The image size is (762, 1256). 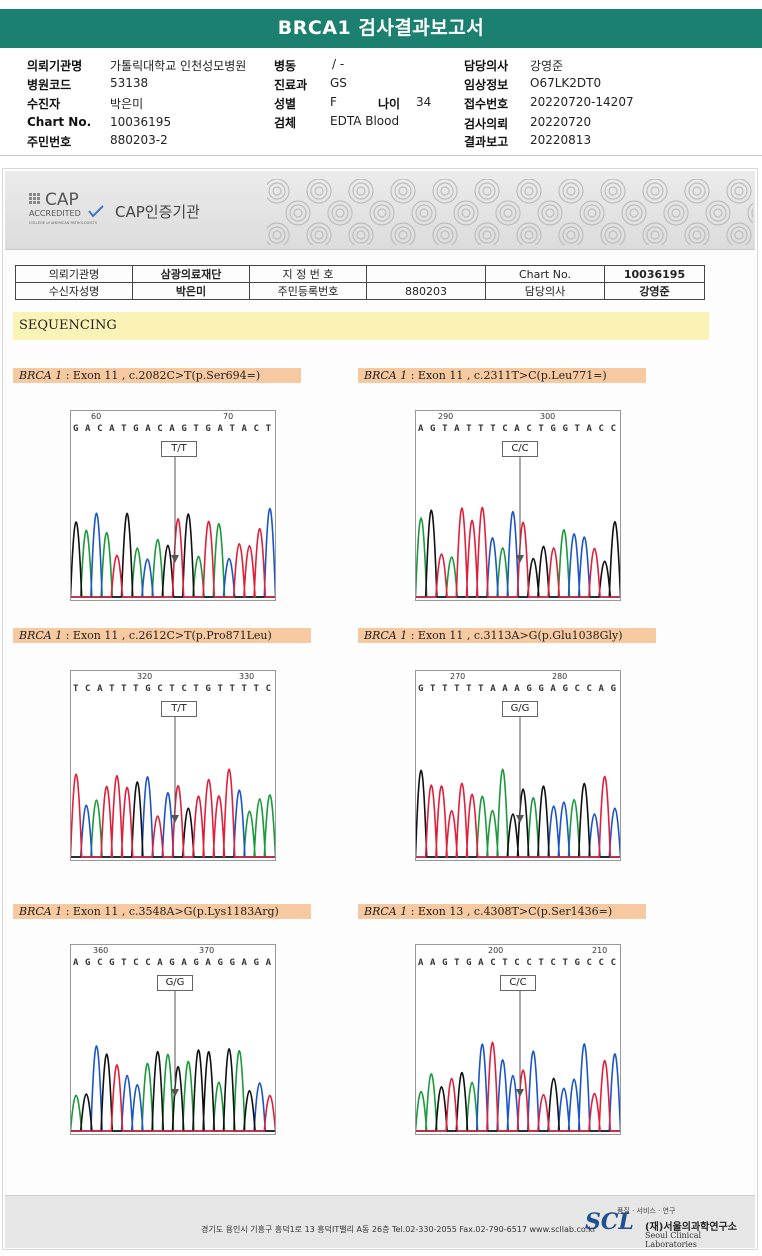 I want to click on clinical-value: O67LK2DT0, so click(x=566, y=83).